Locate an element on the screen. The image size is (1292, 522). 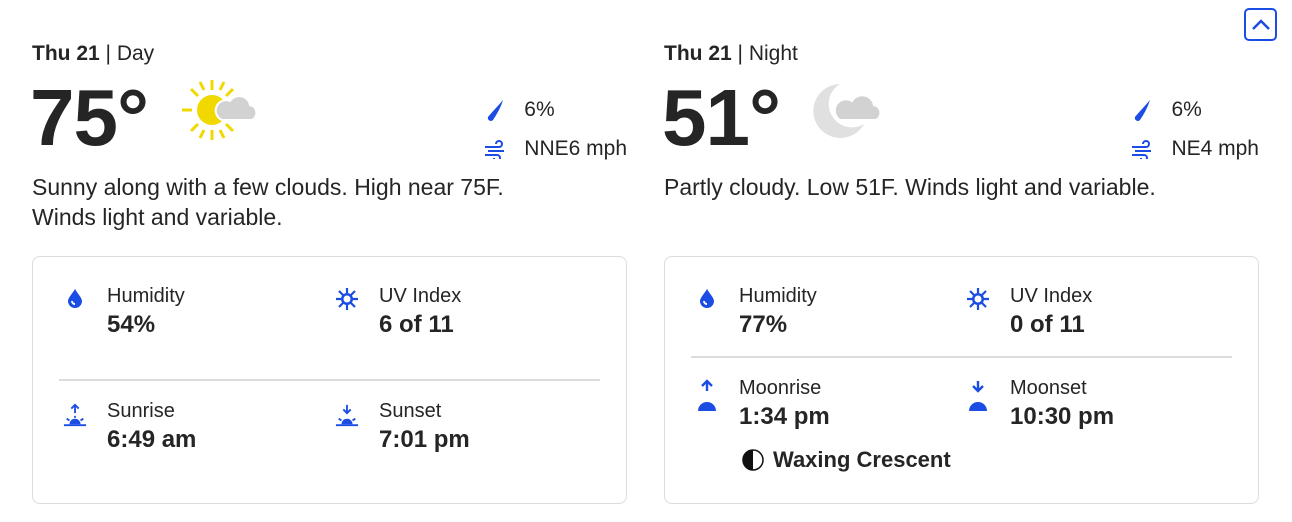
moonset-value: 10:30 pm is located at coordinates (1062, 416).